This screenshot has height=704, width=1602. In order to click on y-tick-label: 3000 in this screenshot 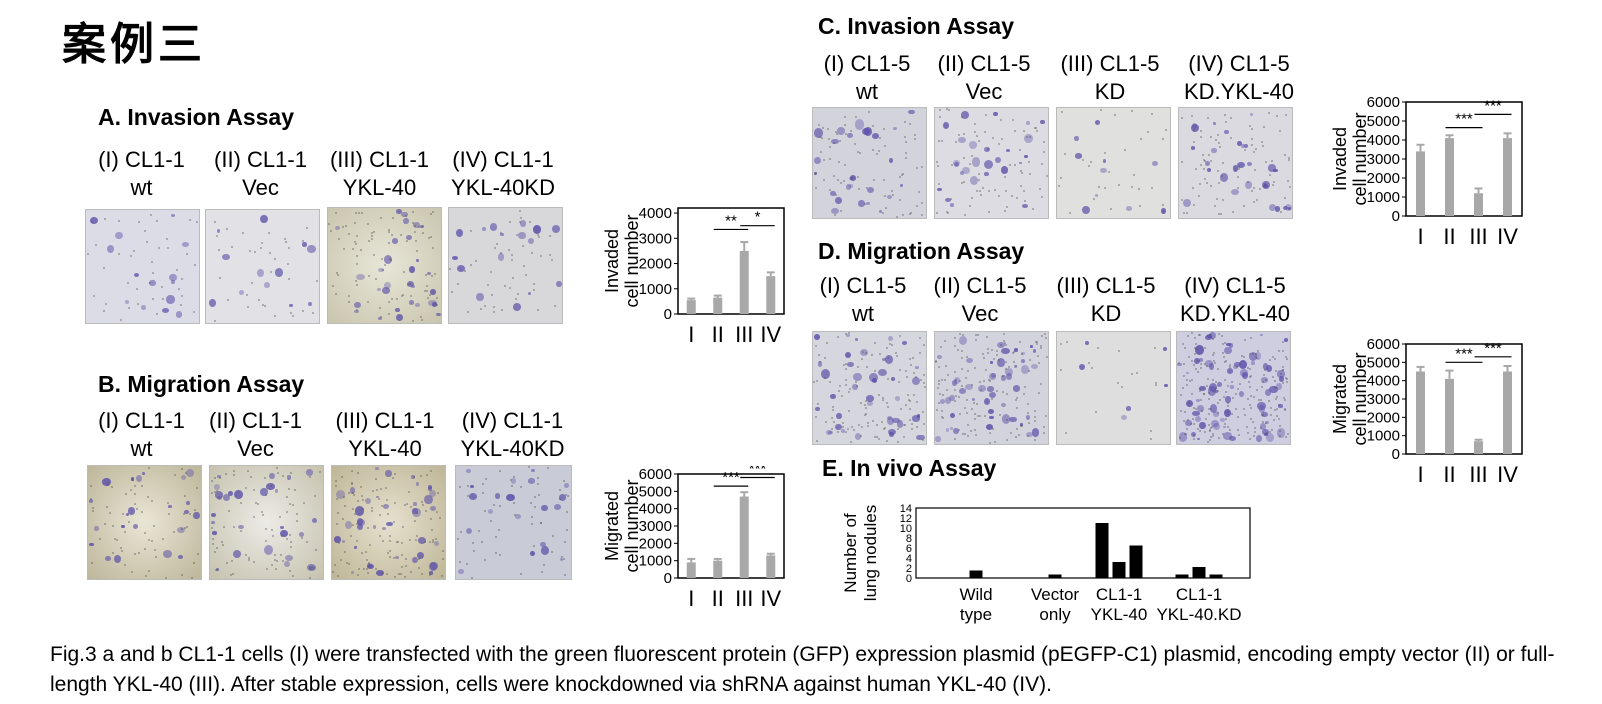, I will do `click(655, 526)`.